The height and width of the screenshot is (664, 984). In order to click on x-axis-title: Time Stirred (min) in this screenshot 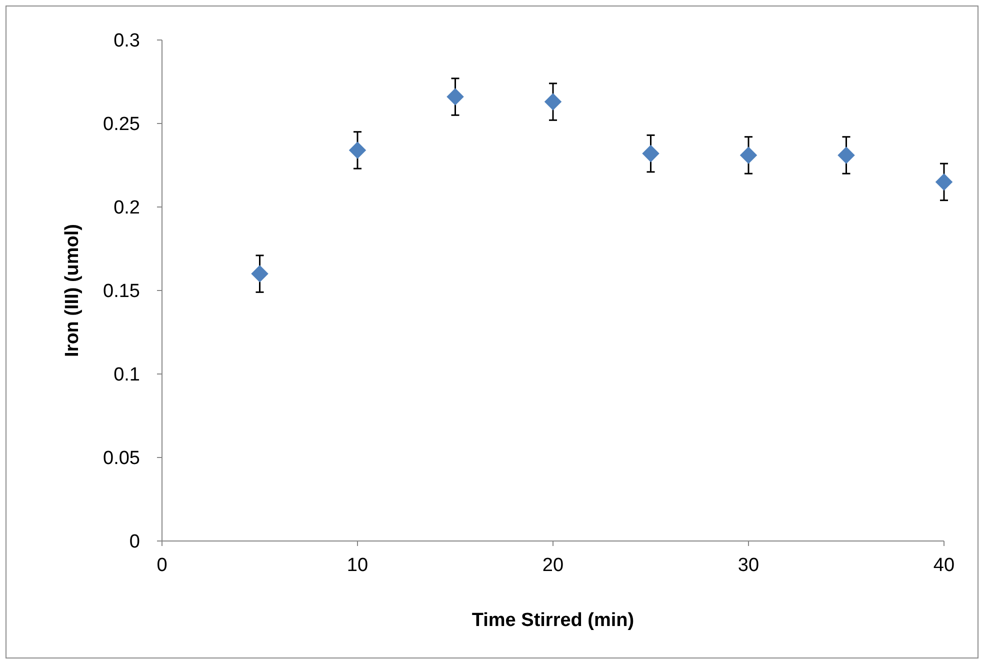, I will do `click(553, 620)`.